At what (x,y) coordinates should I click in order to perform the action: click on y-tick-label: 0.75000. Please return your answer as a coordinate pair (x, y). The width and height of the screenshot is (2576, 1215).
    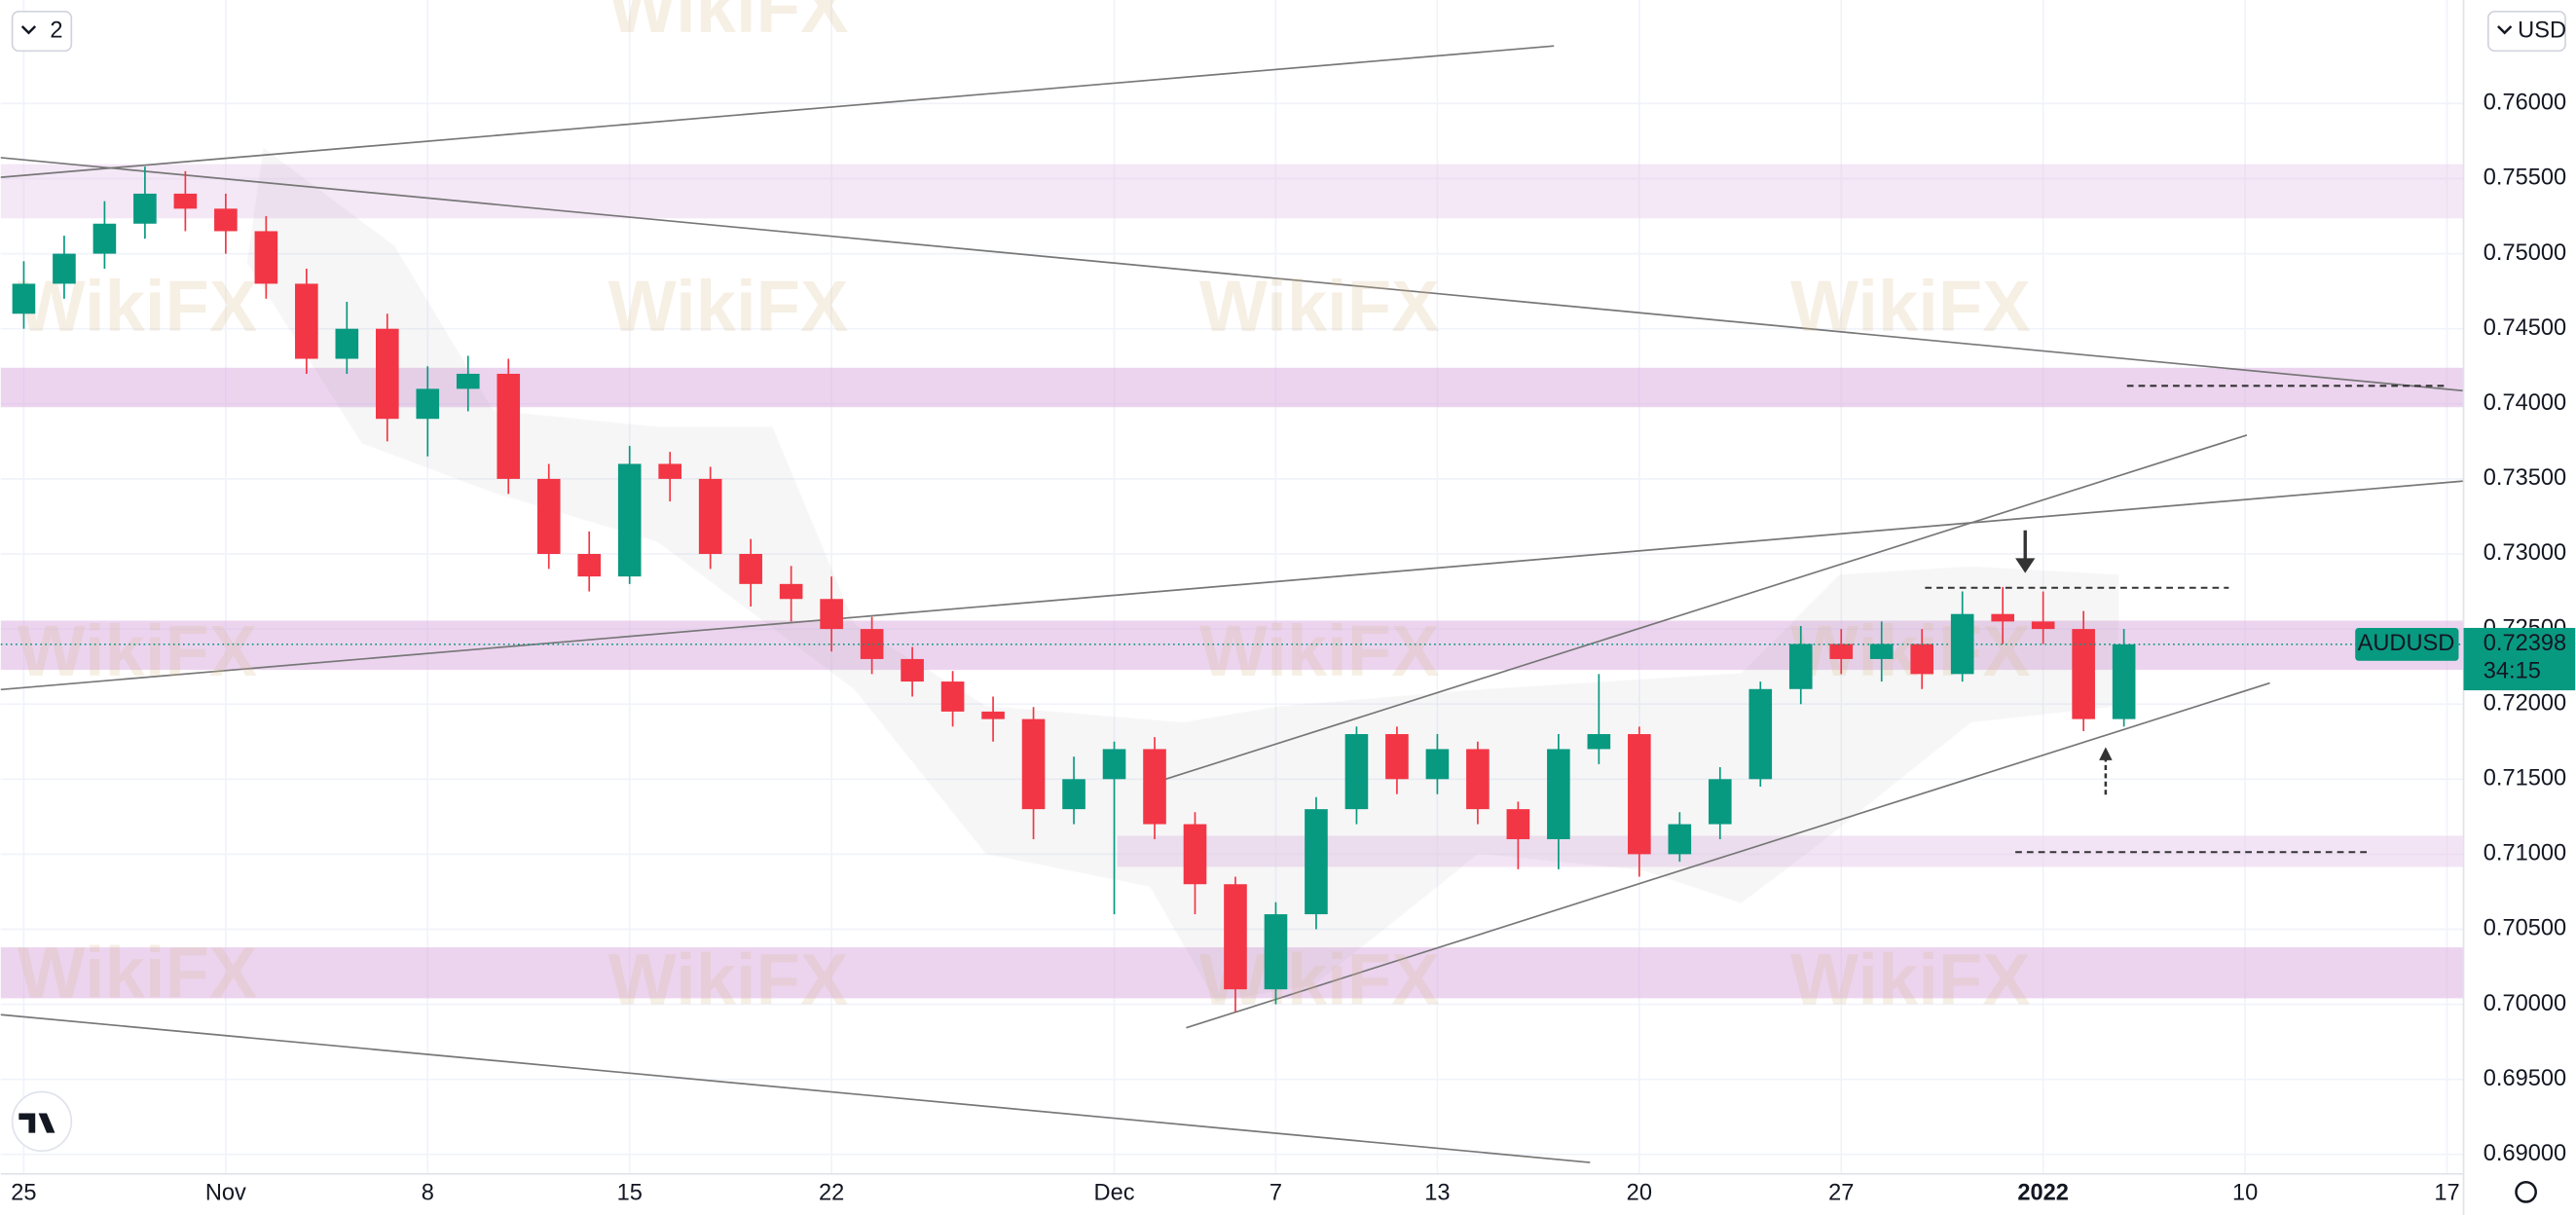
    Looking at the image, I should click on (2525, 253).